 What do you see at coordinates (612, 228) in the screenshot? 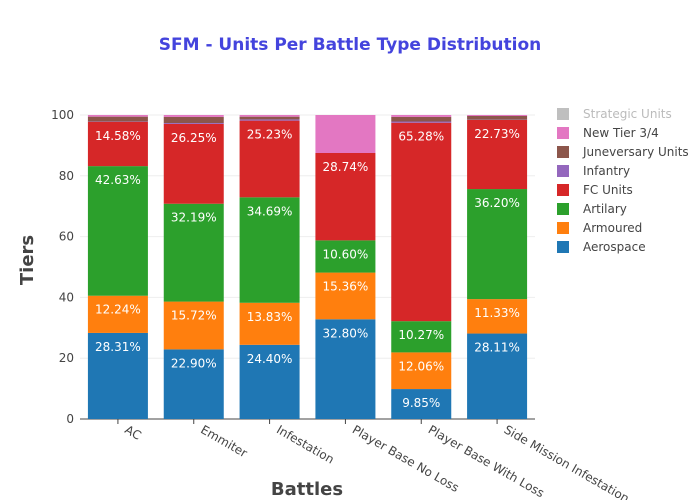
I see `legend-label: Armoured` at bounding box center [612, 228].